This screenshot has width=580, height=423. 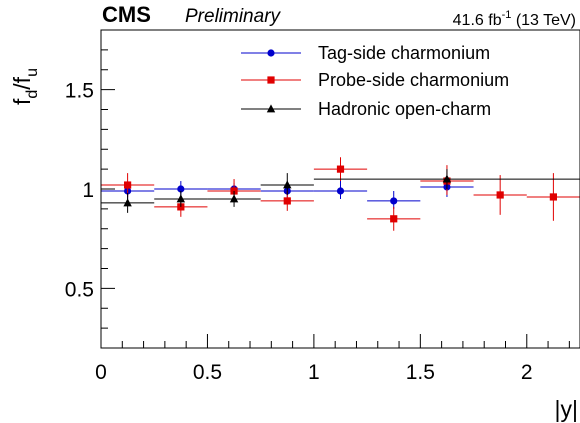 What do you see at coordinates (477, 20) in the screenshot?
I see `lumi-value: 41.6 fb` at bounding box center [477, 20].